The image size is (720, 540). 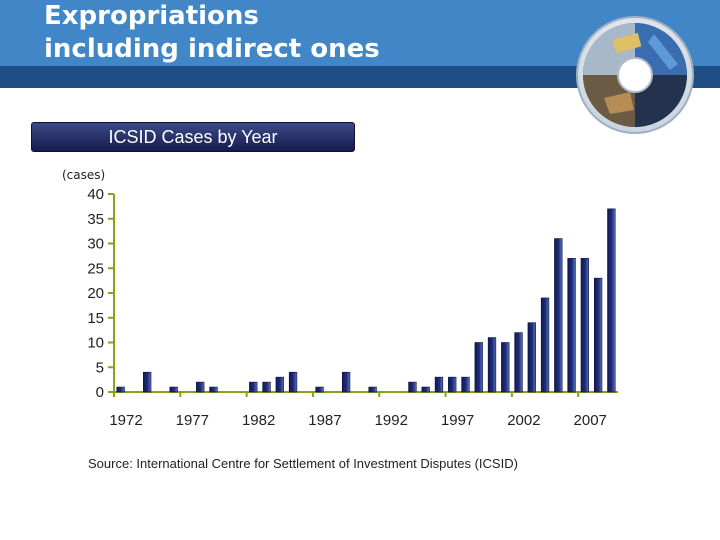 What do you see at coordinates (523, 420) in the screenshot?
I see `x-tick-label: 2002` at bounding box center [523, 420].